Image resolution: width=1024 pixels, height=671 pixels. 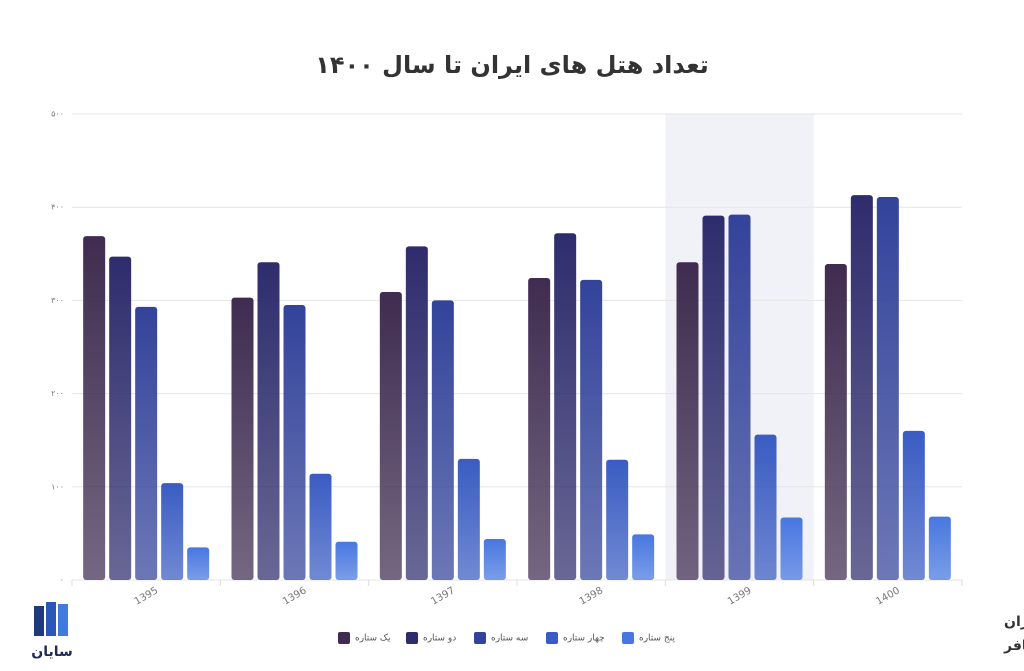 I want to click on logo, so click(x=51, y=619).